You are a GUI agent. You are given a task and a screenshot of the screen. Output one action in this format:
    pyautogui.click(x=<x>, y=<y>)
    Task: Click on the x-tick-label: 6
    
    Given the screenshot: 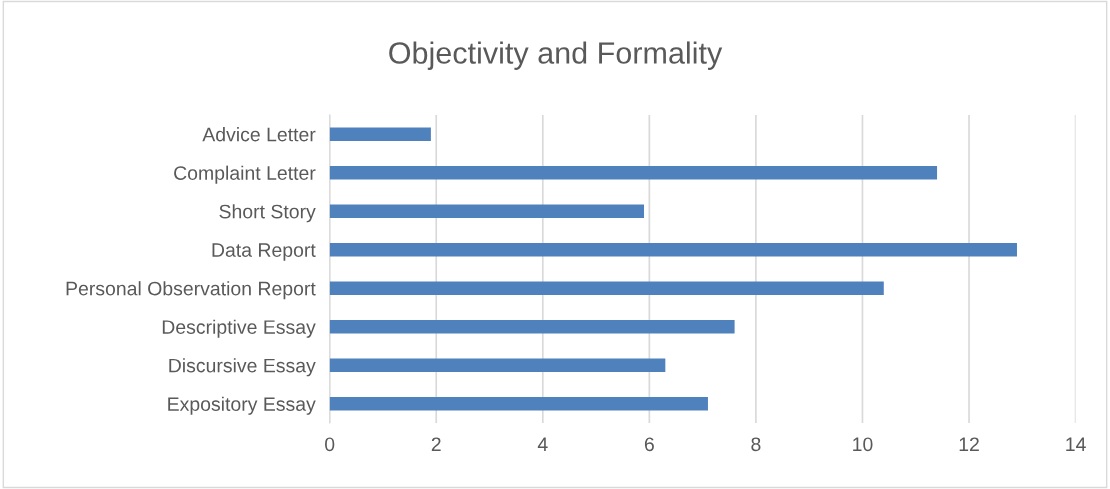 What is the action you would take?
    pyautogui.click(x=649, y=444)
    